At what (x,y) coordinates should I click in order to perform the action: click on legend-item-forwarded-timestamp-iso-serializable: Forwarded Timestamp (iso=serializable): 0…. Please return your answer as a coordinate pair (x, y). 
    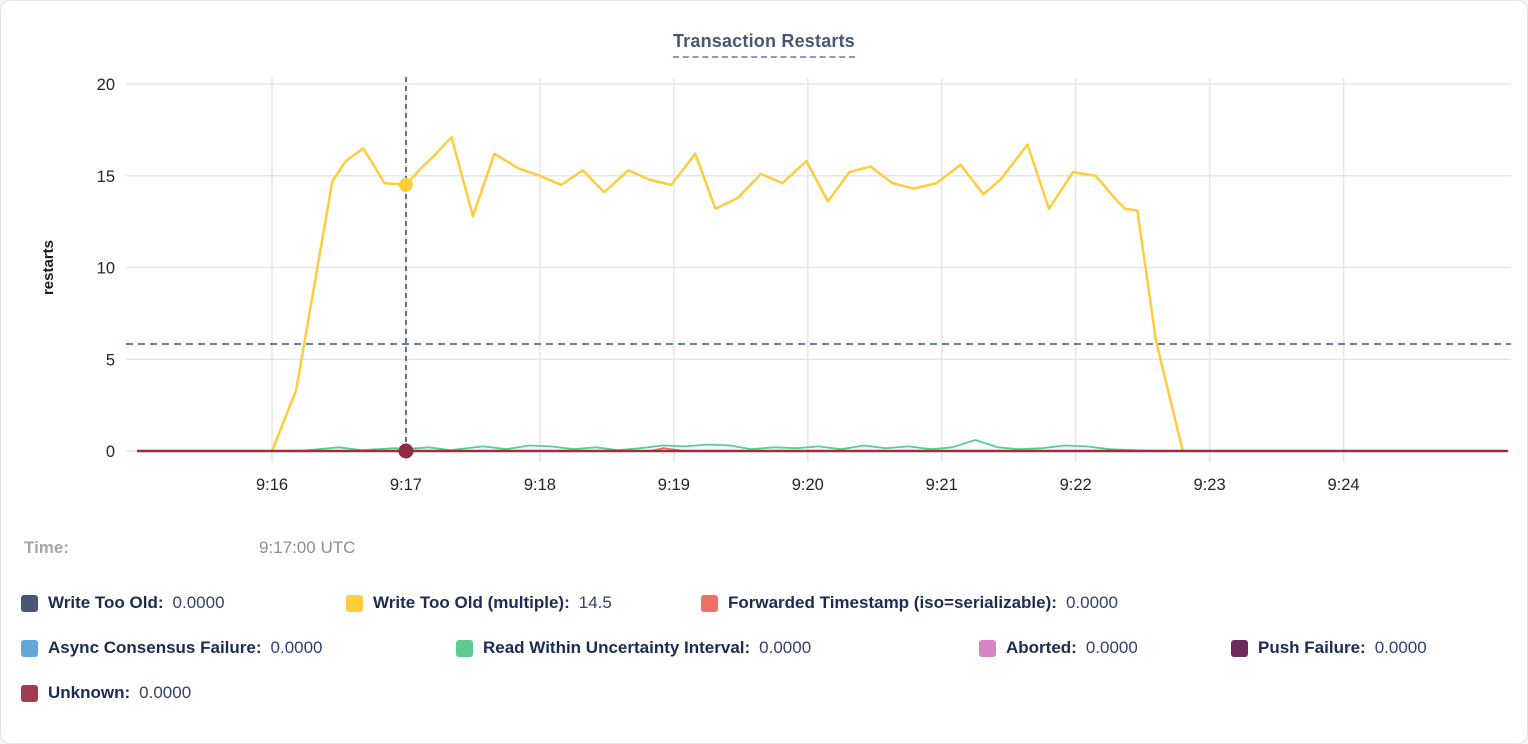
    Looking at the image, I should click on (909, 603).